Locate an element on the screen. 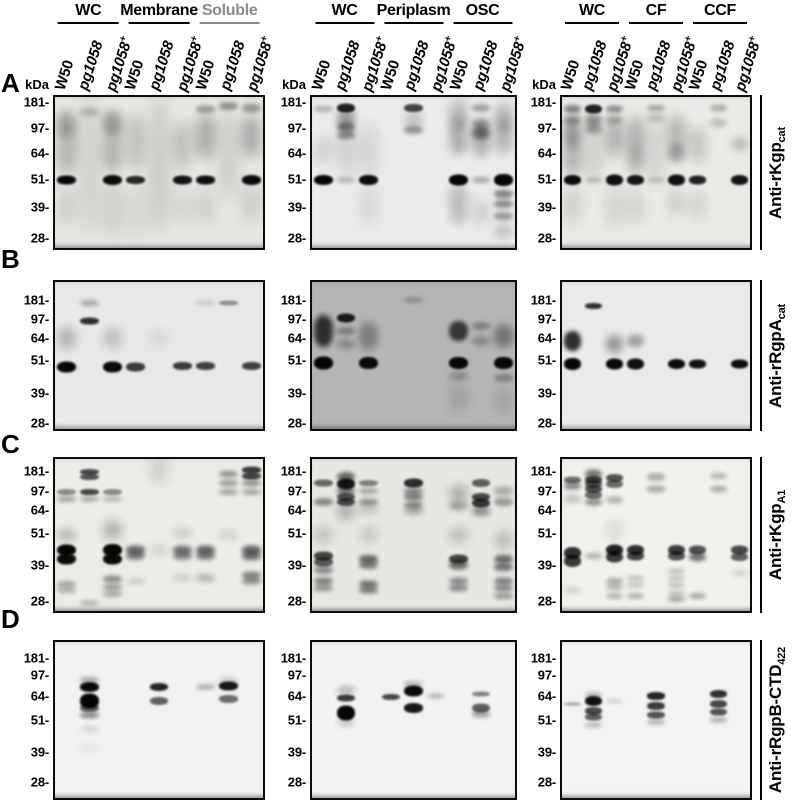 Image resolution: width=793 pixels, height=808 pixels. fraction-label-periplasm: Periplasm is located at coordinates (413, 10).